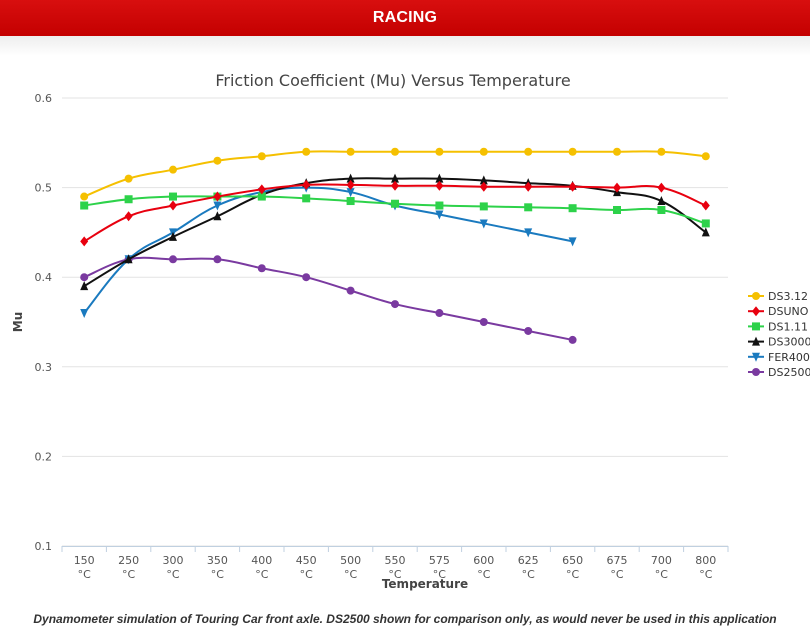 This screenshot has height=639, width=810. I want to click on y-tick-label: 0.5, so click(44, 188).